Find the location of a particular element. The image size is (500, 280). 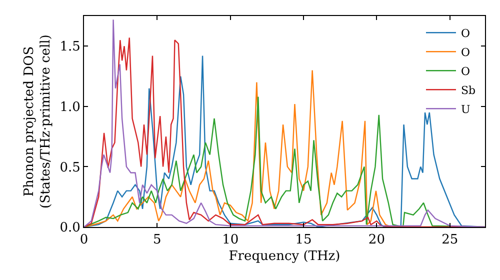

x-tick-label: 5 is located at coordinates (157, 240).